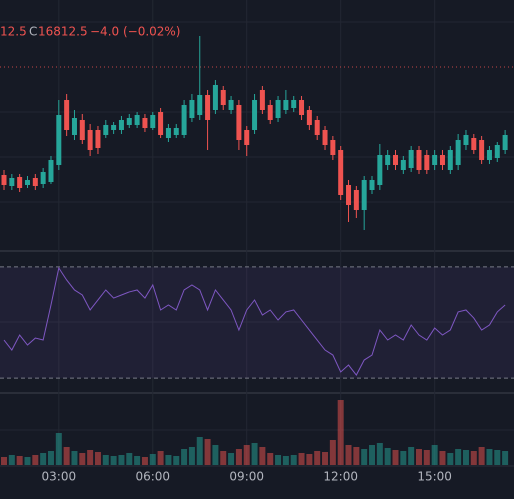 The width and height of the screenshot is (514, 499). What do you see at coordinates (246, 477) in the screenshot?
I see `x-tick-label: 09:00` at bounding box center [246, 477].